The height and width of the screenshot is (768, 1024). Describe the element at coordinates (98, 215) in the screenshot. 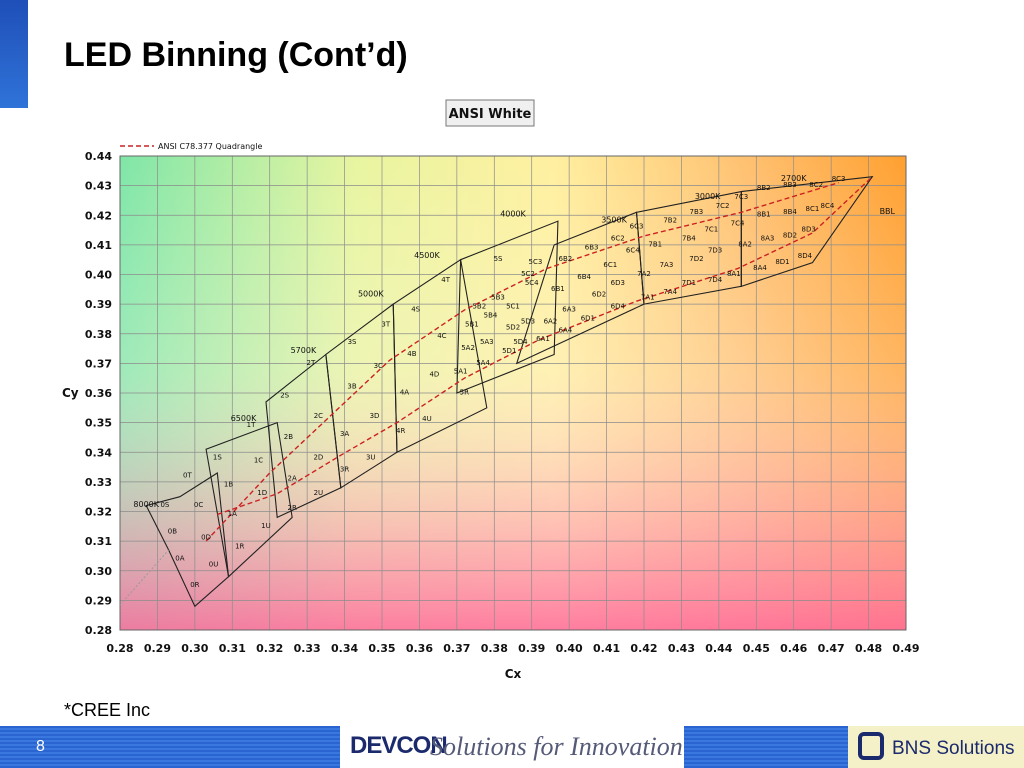

I see `y-tick-label: 0.42` at that location.